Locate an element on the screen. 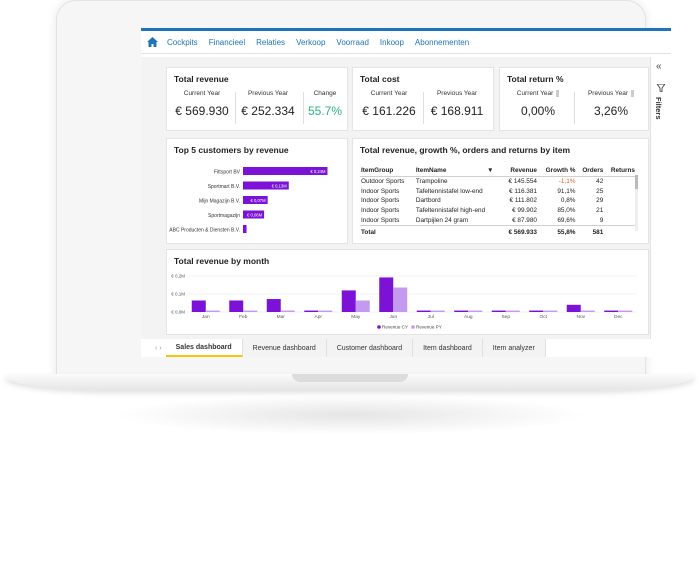  column-header: ItemName is located at coordinates (451, 171).